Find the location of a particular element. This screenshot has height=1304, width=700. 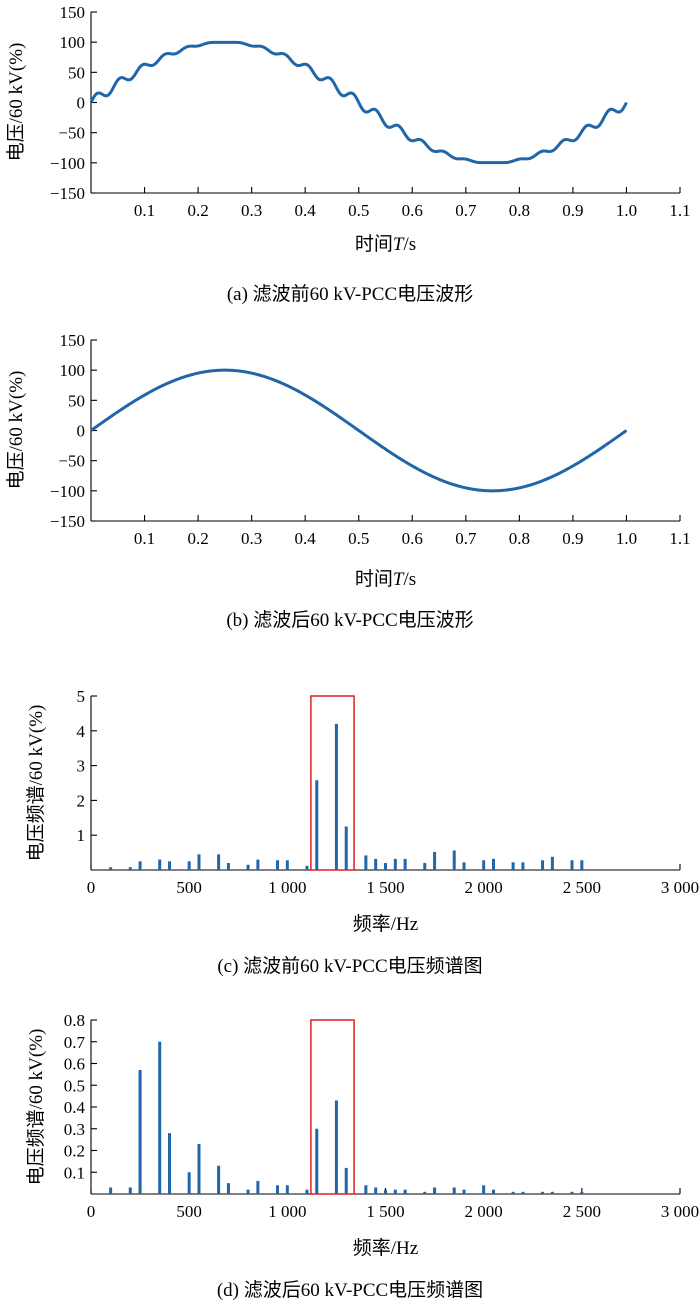

y-tick-label: 1 is located at coordinates (81, 835).